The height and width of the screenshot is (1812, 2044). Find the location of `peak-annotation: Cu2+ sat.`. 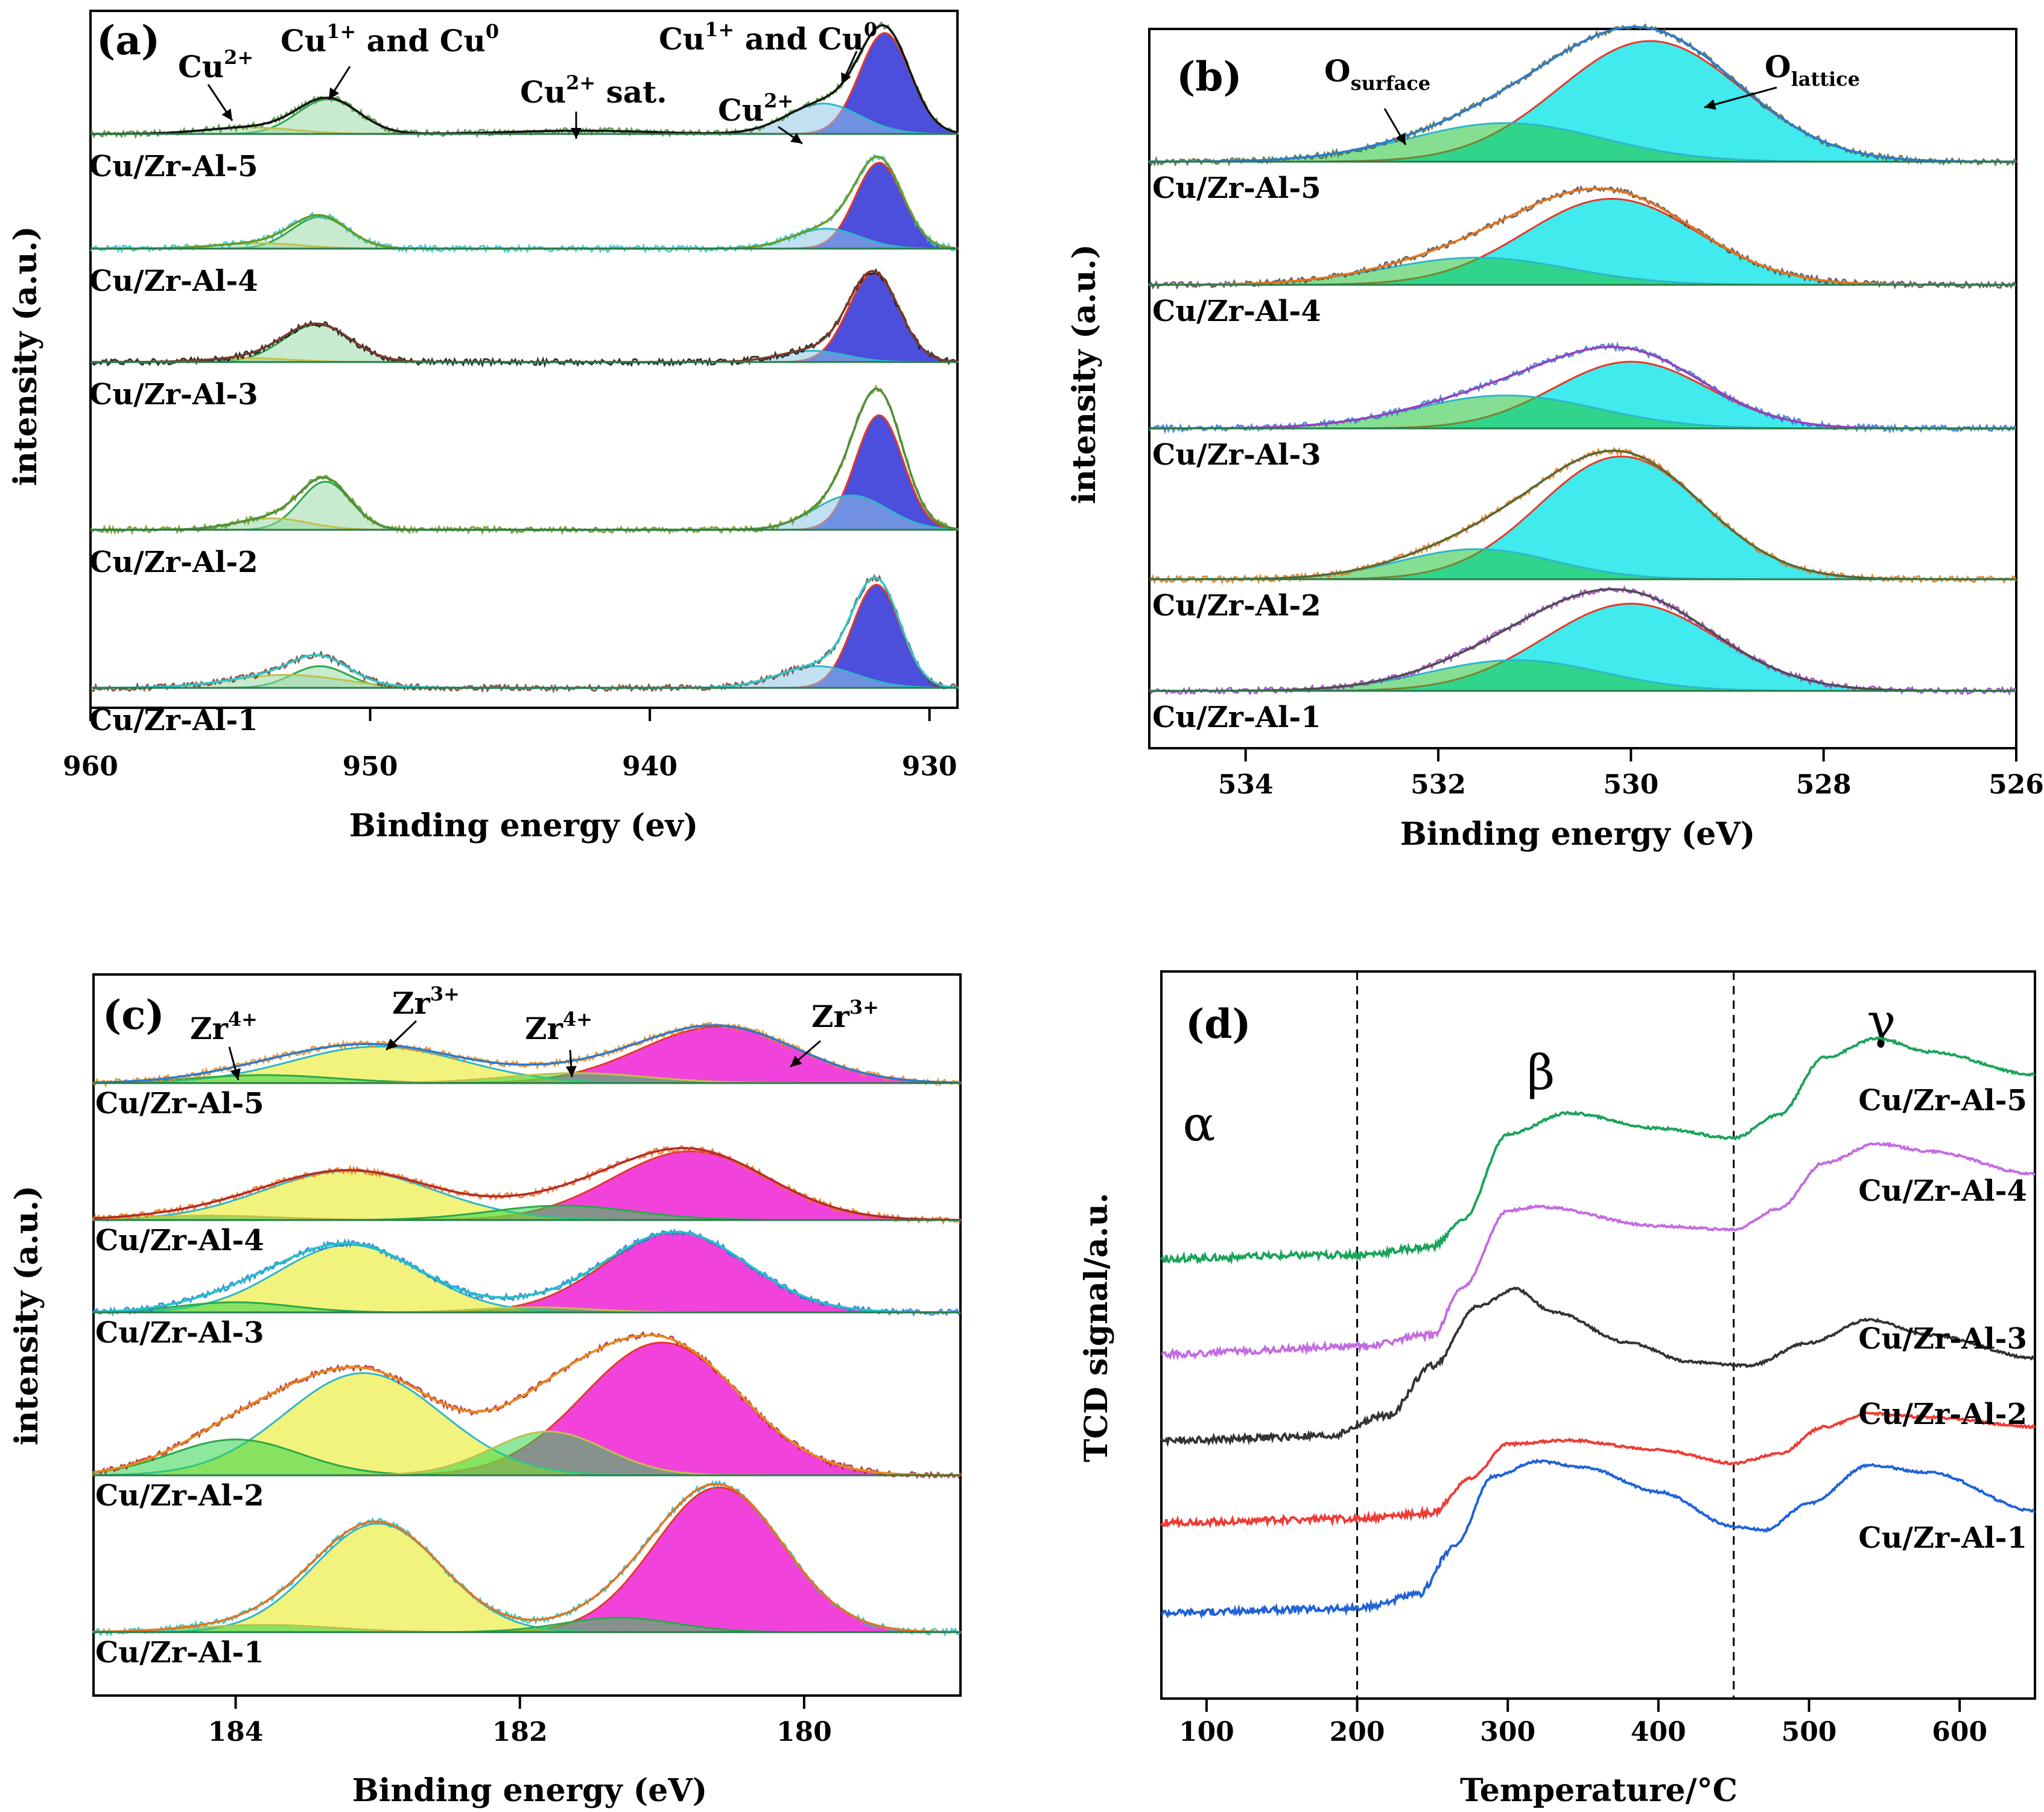

peak-annotation: Cu2+ sat. is located at coordinates (593, 90).